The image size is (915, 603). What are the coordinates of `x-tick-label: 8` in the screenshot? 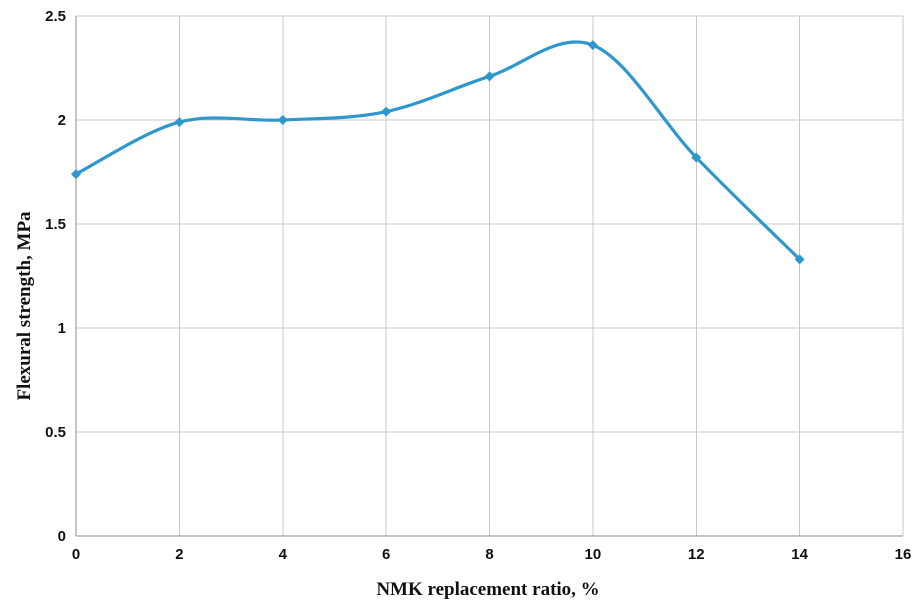 It's located at (489, 554).